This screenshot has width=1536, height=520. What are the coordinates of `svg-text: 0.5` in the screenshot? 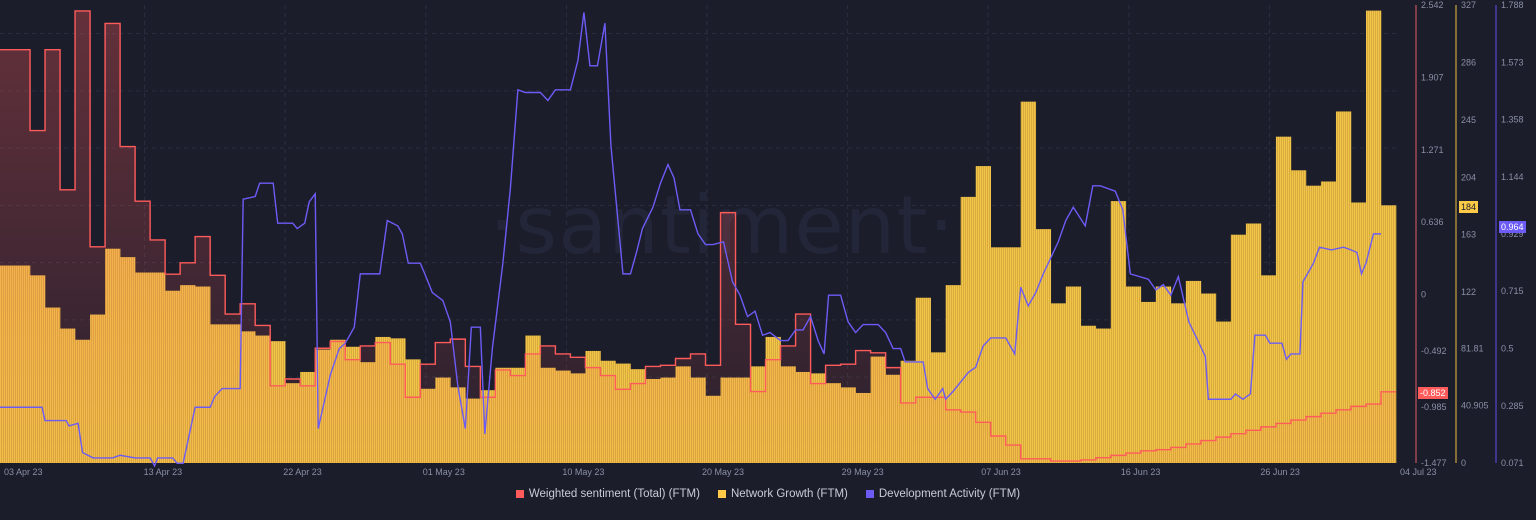 It's located at (1507, 349).